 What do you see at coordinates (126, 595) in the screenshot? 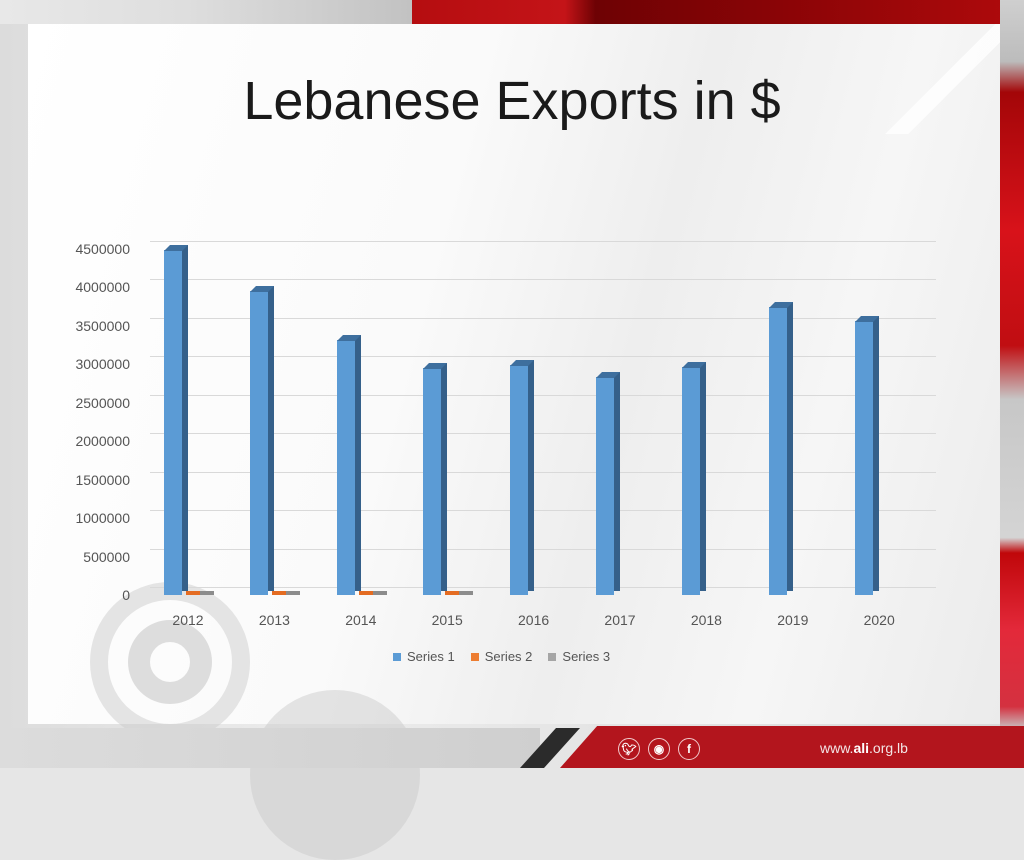
I see `y-axis-tick-label: 0` at bounding box center [126, 595].